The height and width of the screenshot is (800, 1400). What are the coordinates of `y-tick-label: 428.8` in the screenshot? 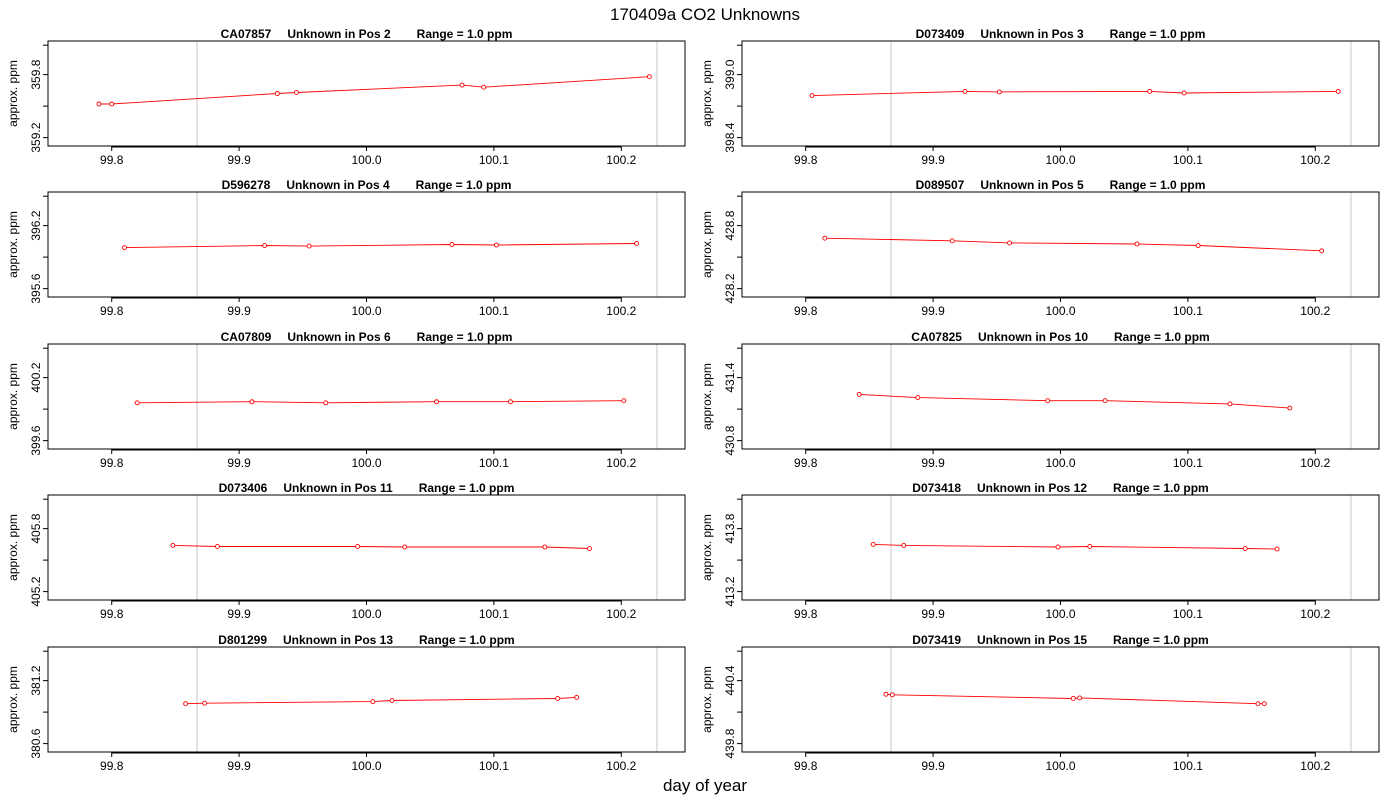 It's located at (730, 225).